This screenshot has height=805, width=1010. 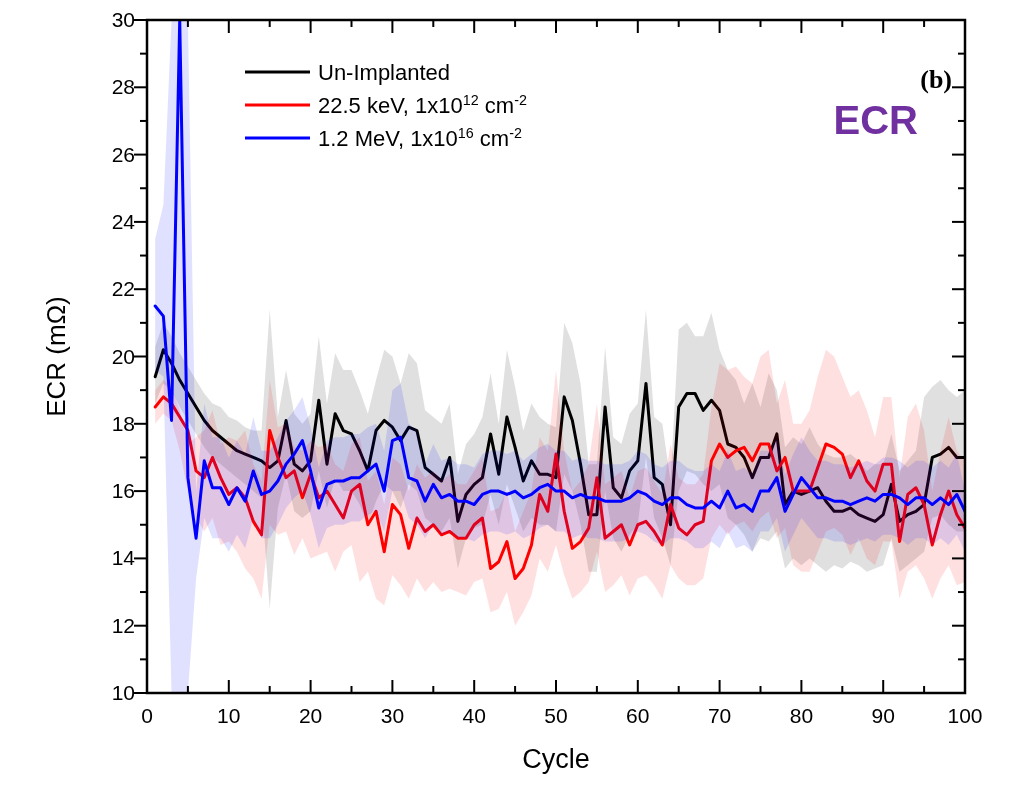 I want to click on y-tick-label: 12, so click(x=123, y=625).